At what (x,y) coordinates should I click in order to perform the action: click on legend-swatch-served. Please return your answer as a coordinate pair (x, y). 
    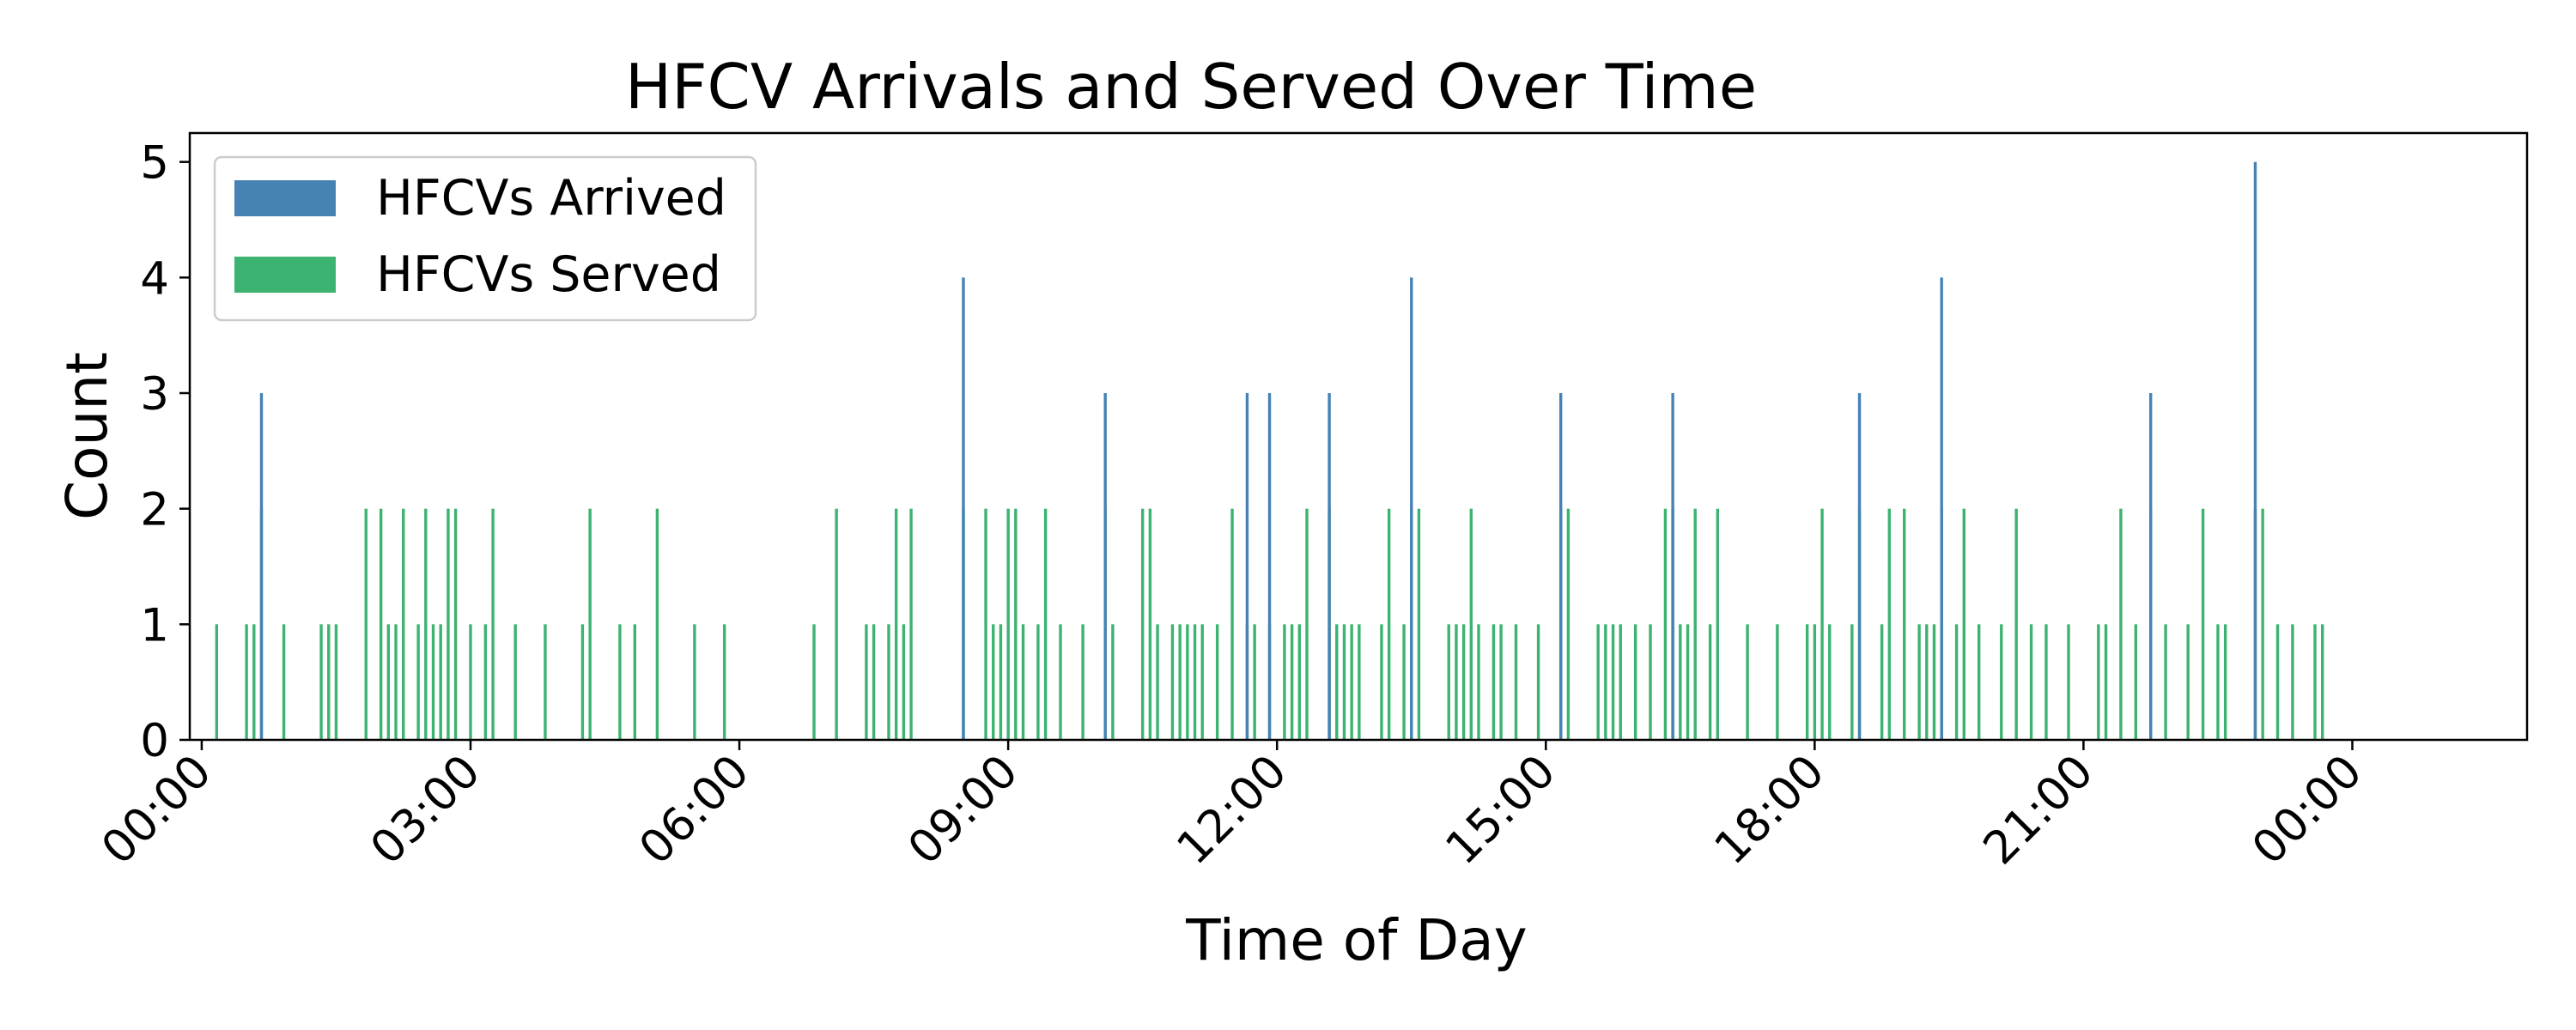
    Looking at the image, I should click on (285, 275).